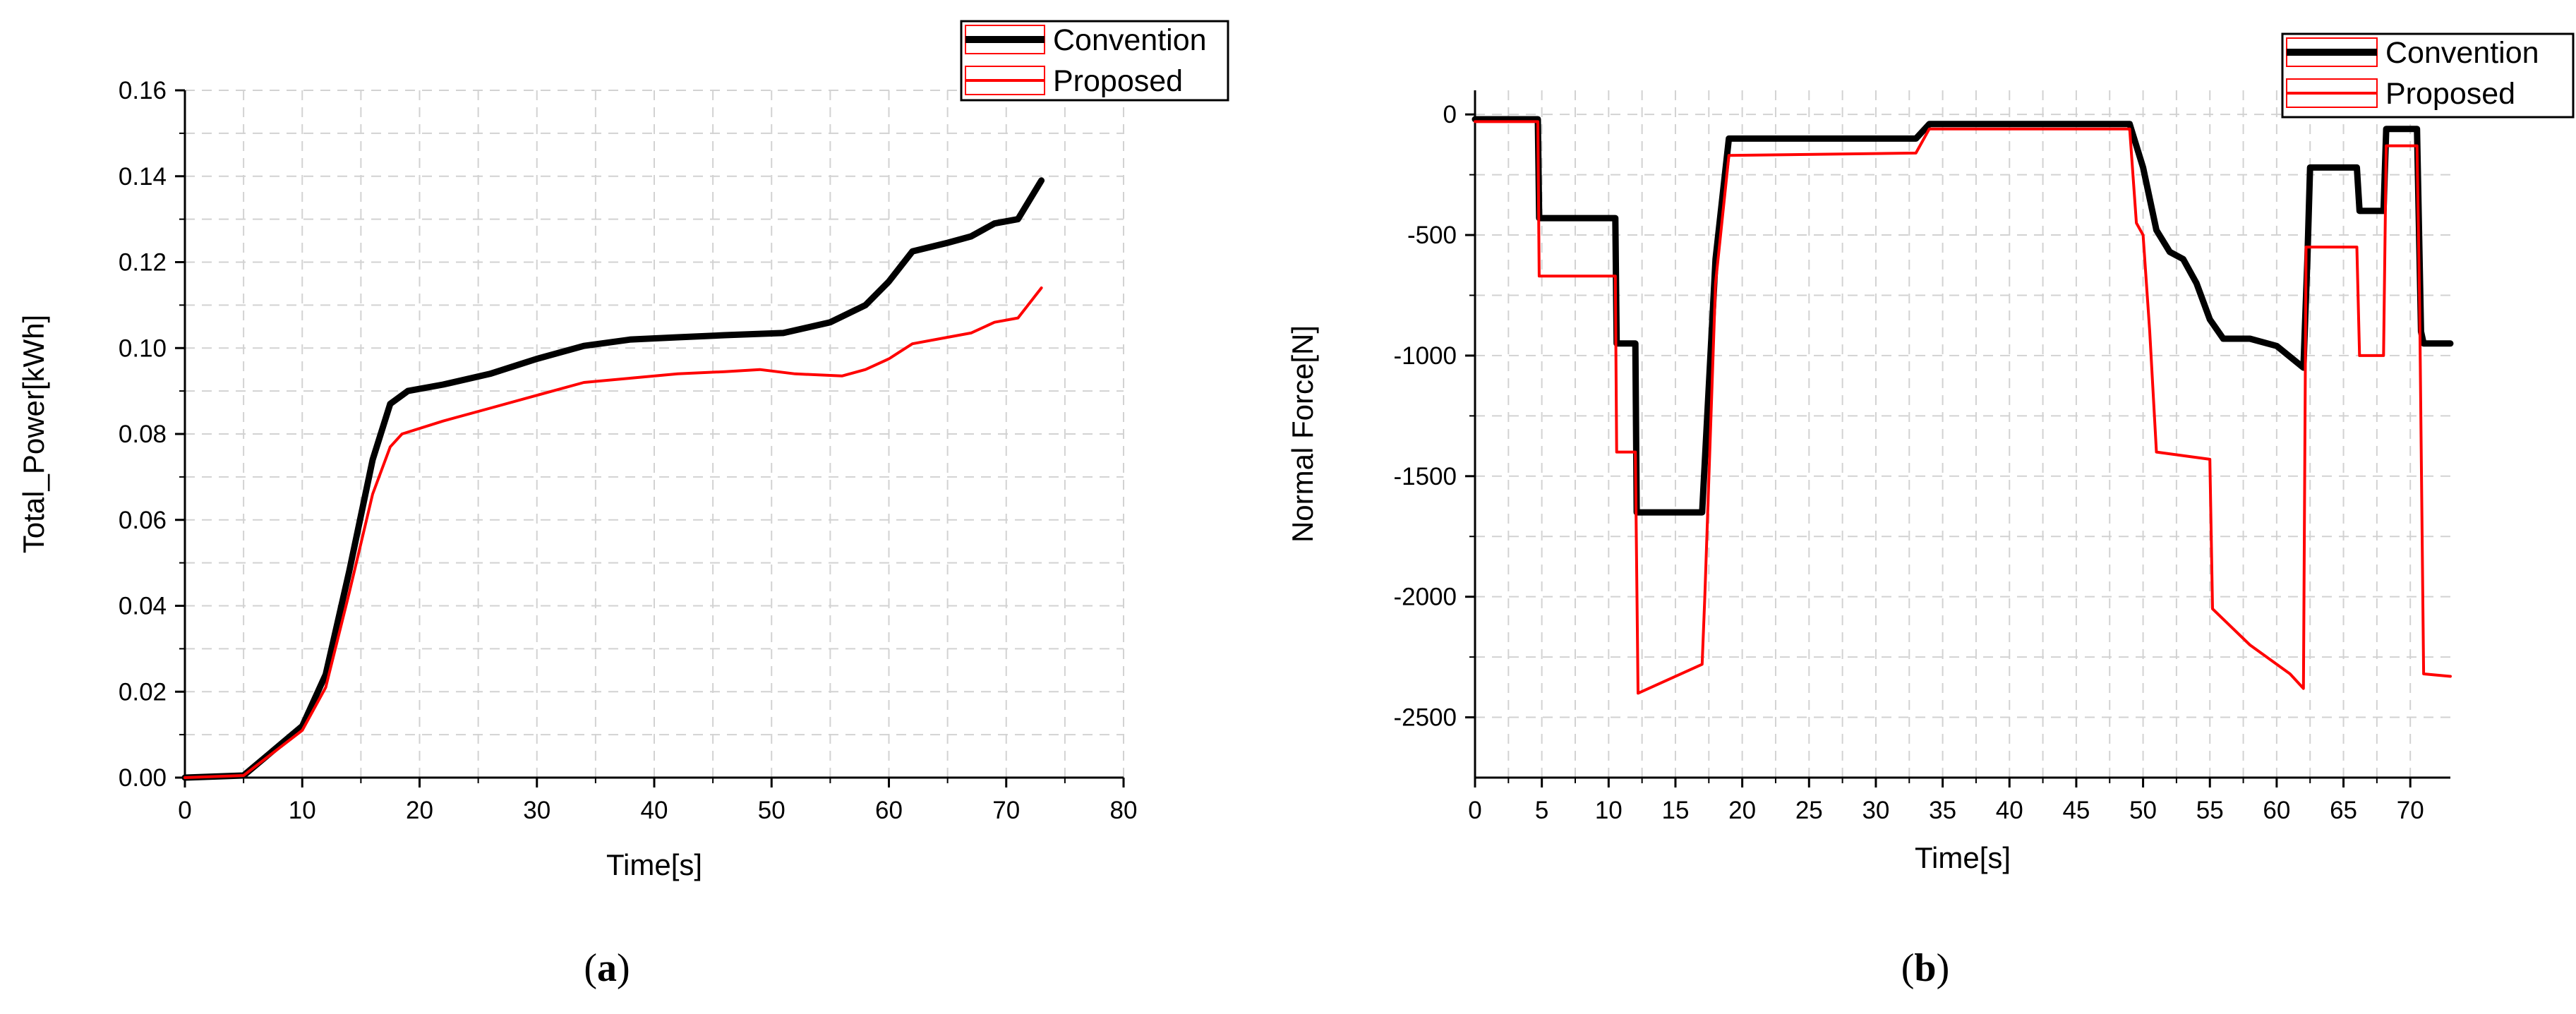 The width and height of the screenshot is (2576, 1014). Describe the element at coordinates (143, 692) in the screenshot. I see `y-tick-label: 0.02` at that location.